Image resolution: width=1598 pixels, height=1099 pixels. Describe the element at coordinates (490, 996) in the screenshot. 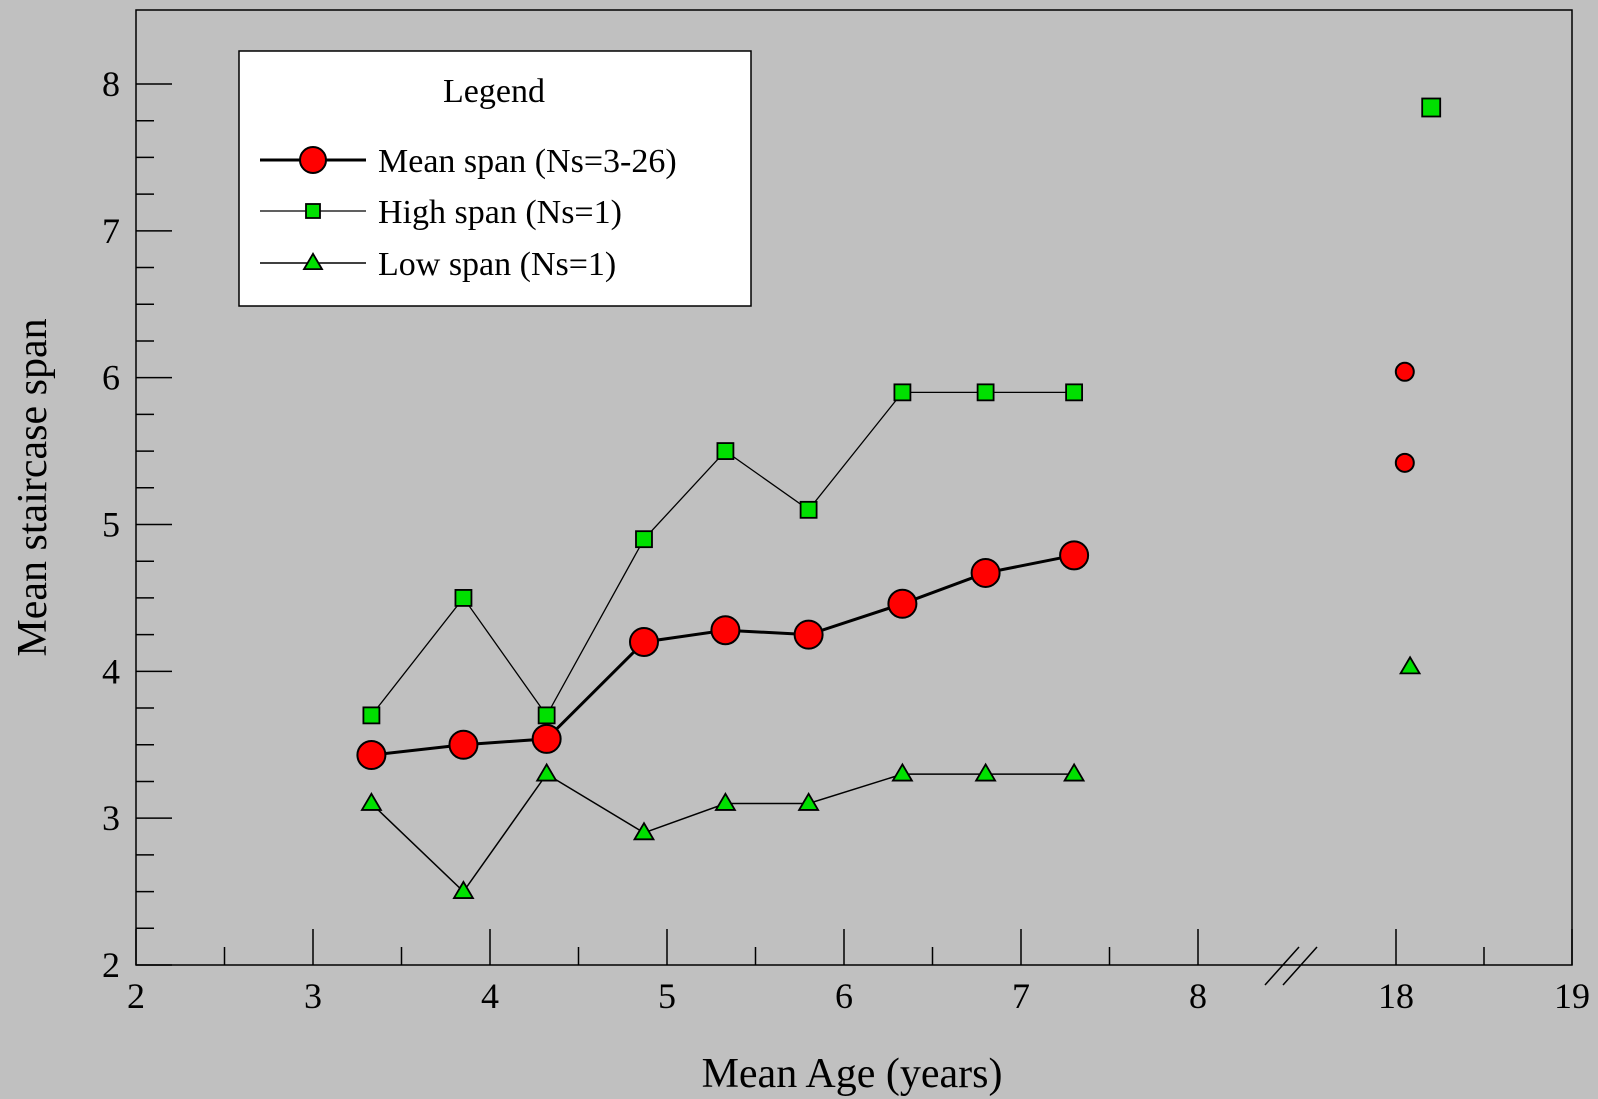

I see `x-tick-label: 4` at that location.